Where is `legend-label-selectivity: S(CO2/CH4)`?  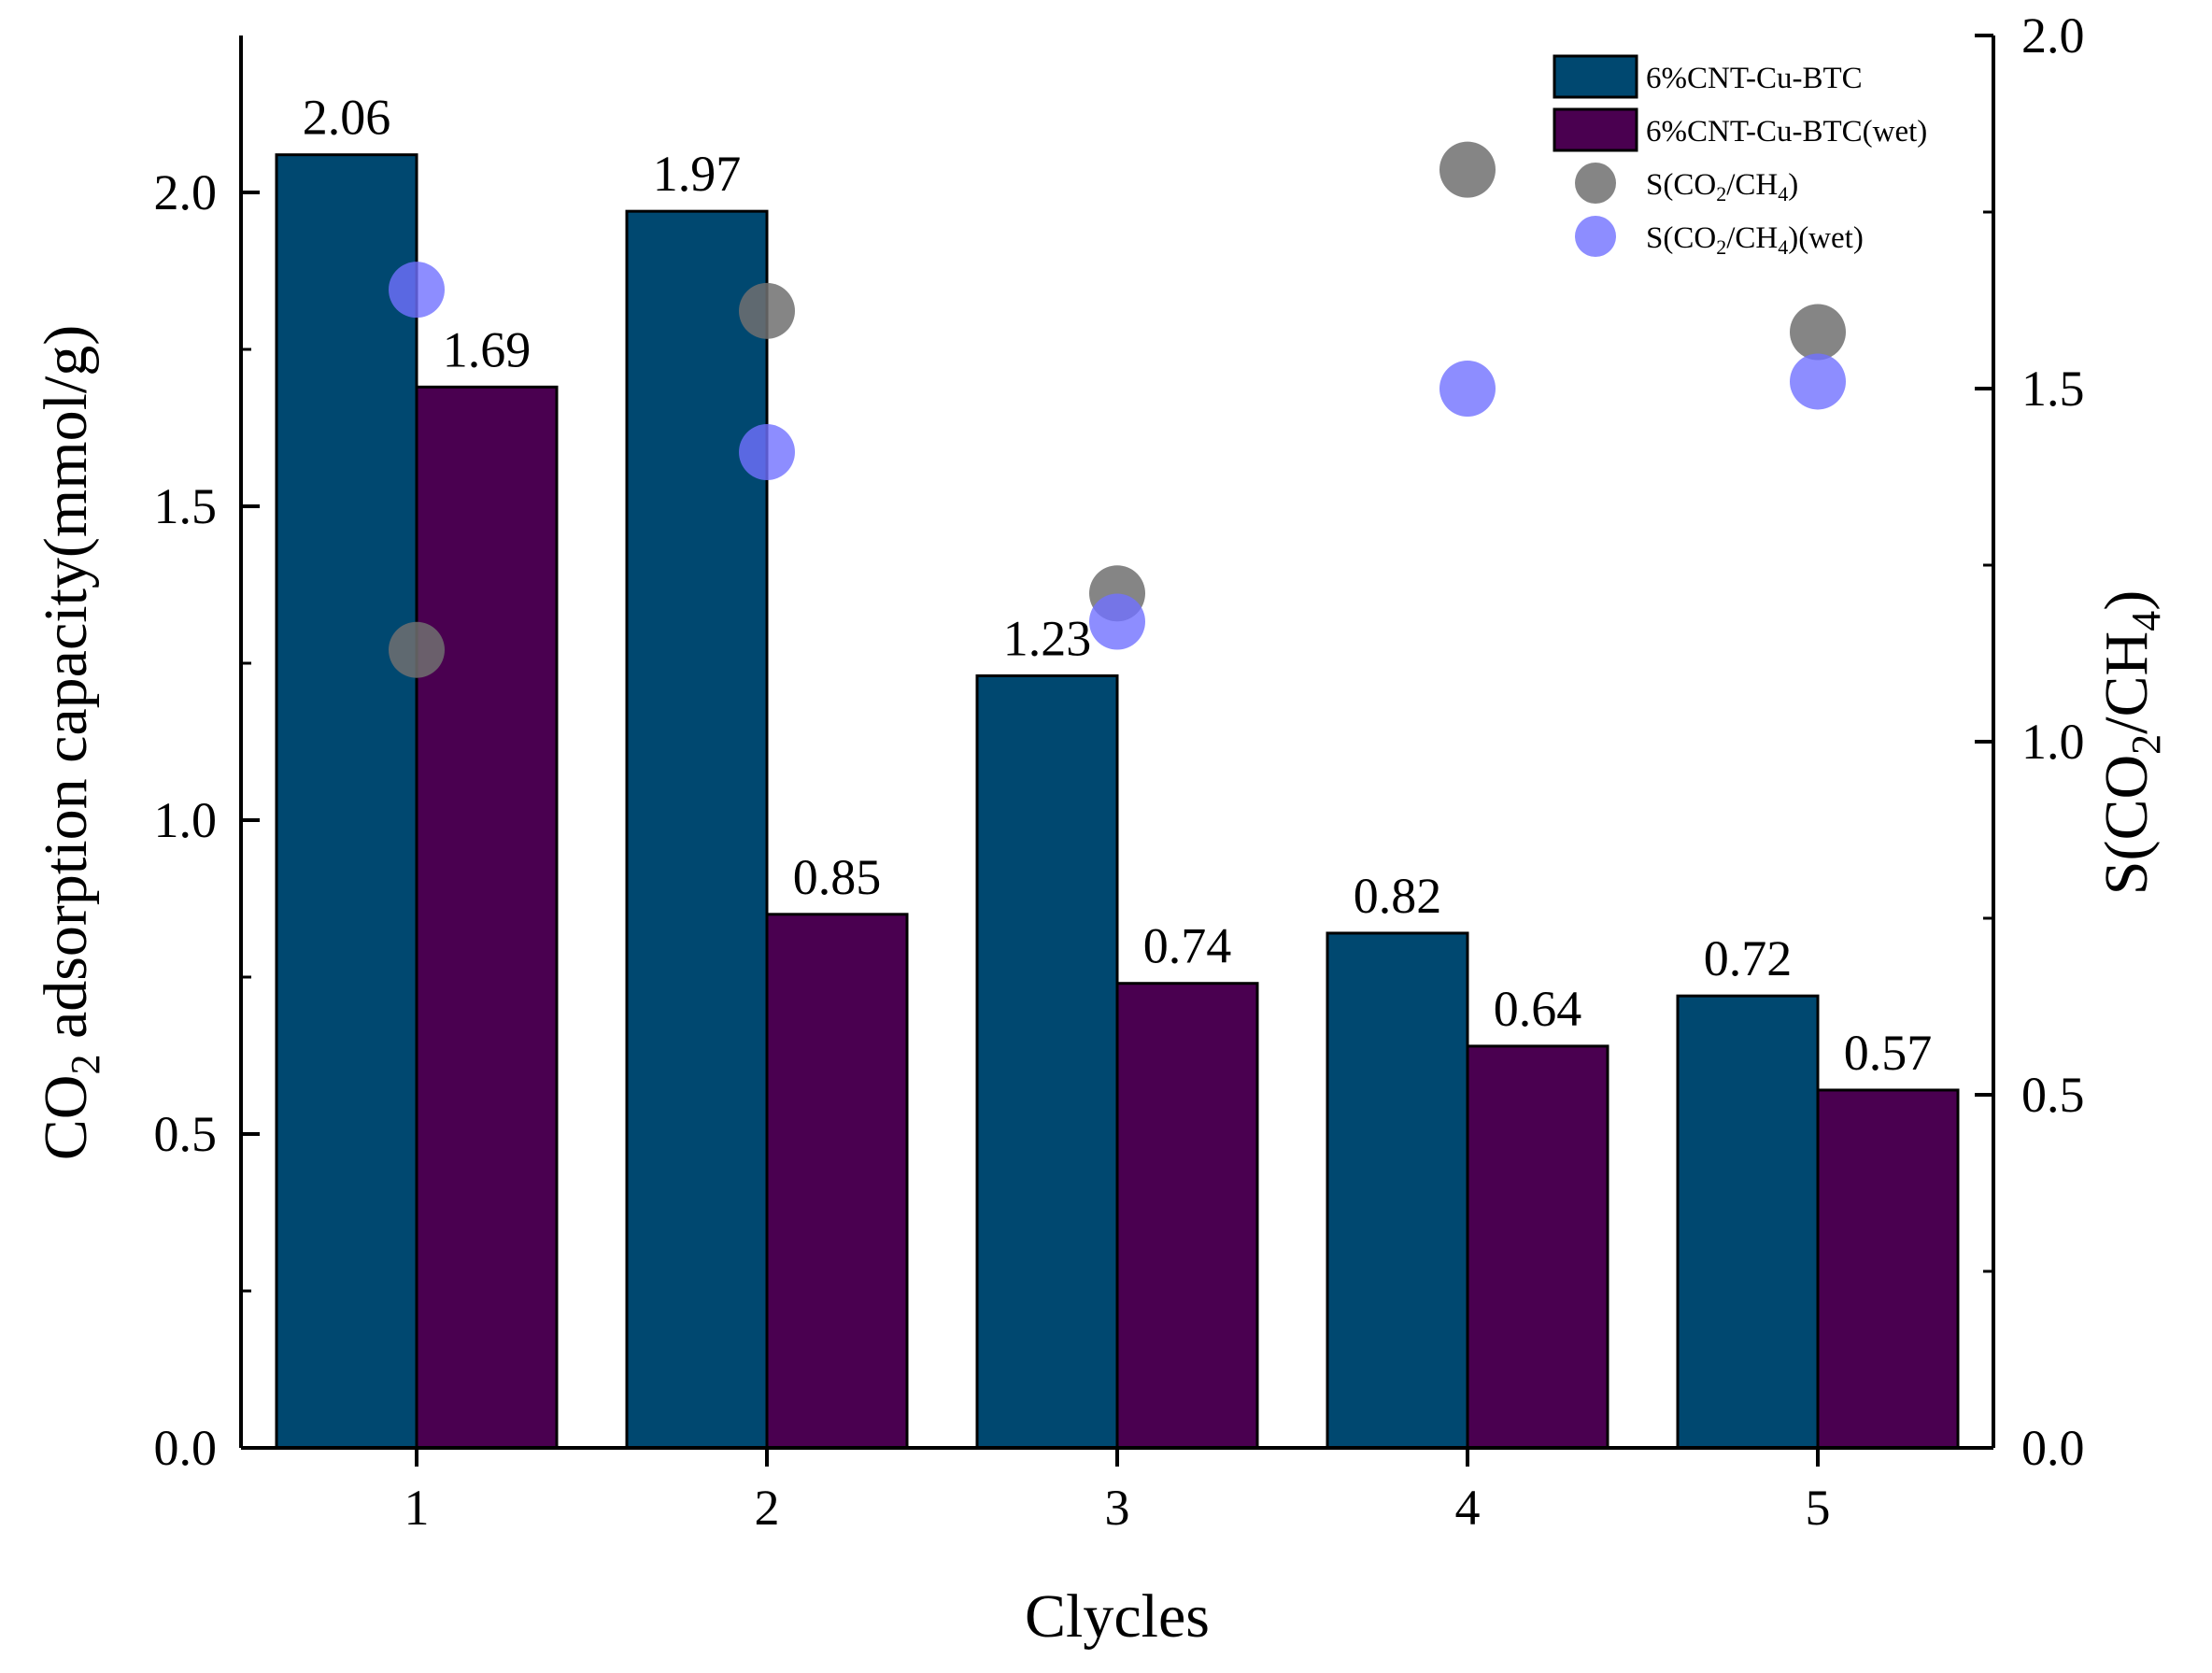
legend-label-selectivity: S(CO2/CH4) is located at coordinates (1722, 187).